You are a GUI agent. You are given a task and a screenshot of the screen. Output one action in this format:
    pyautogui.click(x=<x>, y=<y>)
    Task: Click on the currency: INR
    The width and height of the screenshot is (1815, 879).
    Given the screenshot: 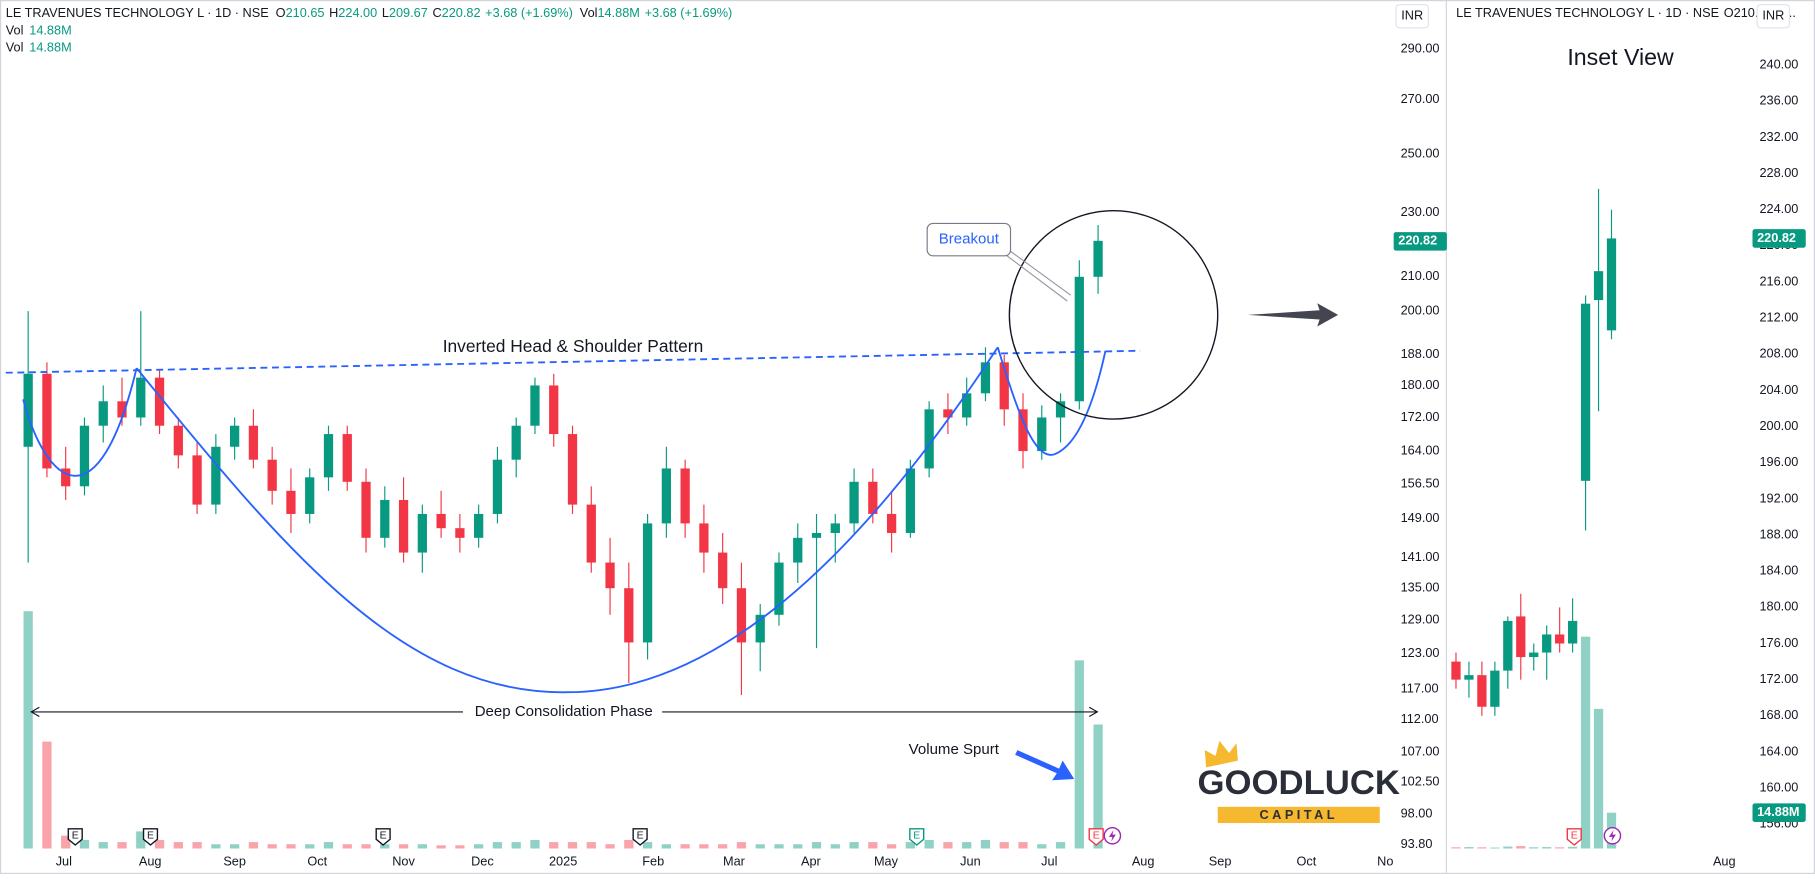 What is the action you would take?
    pyautogui.click(x=1773, y=15)
    